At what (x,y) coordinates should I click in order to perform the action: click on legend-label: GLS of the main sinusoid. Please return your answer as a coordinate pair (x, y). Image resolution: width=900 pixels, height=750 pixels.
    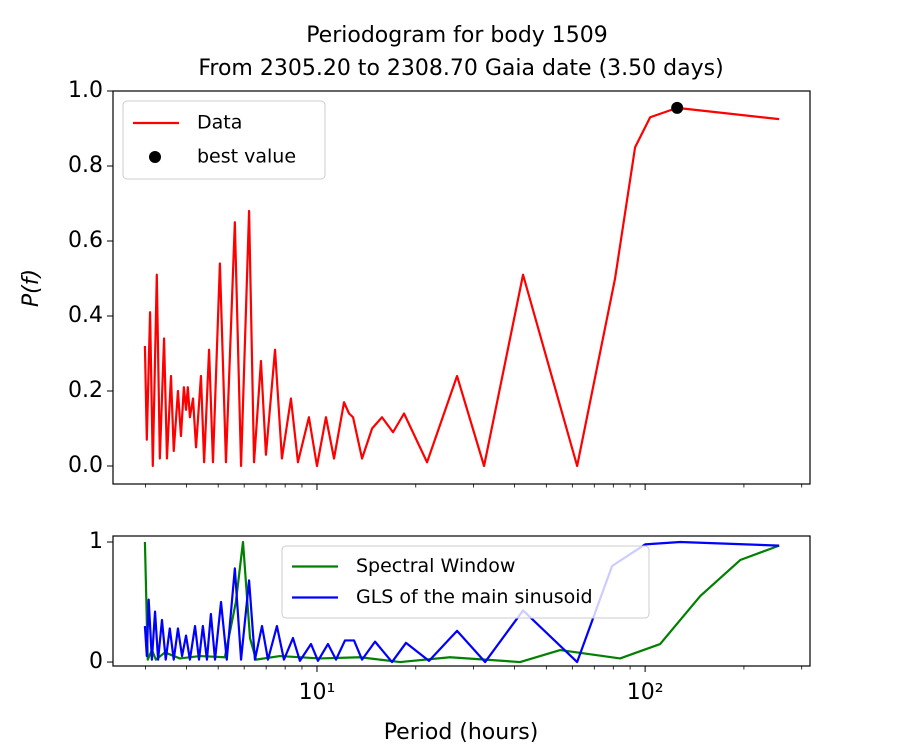
    Looking at the image, I should click on (474, 597).